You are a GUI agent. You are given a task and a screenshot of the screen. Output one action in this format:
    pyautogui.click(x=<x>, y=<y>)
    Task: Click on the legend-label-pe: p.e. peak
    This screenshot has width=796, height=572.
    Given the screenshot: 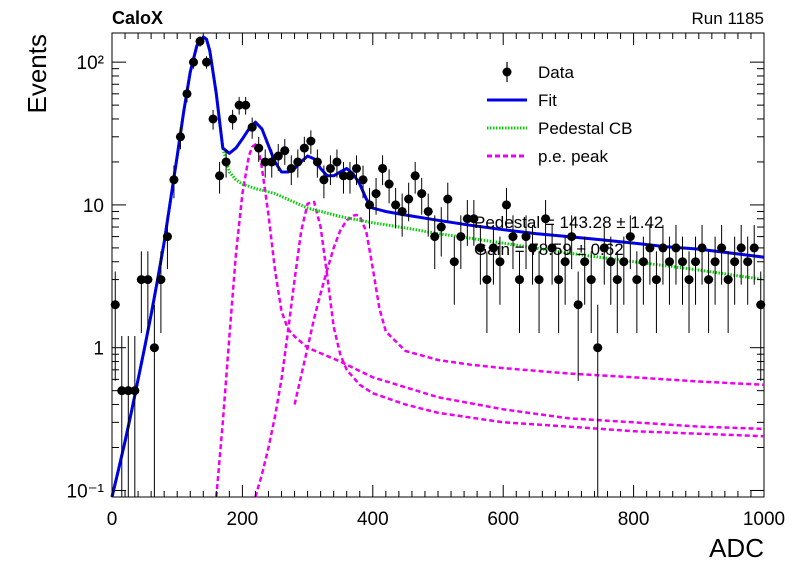 What is the action you would take?
    pyautogui.click(x=573, y=156)
    